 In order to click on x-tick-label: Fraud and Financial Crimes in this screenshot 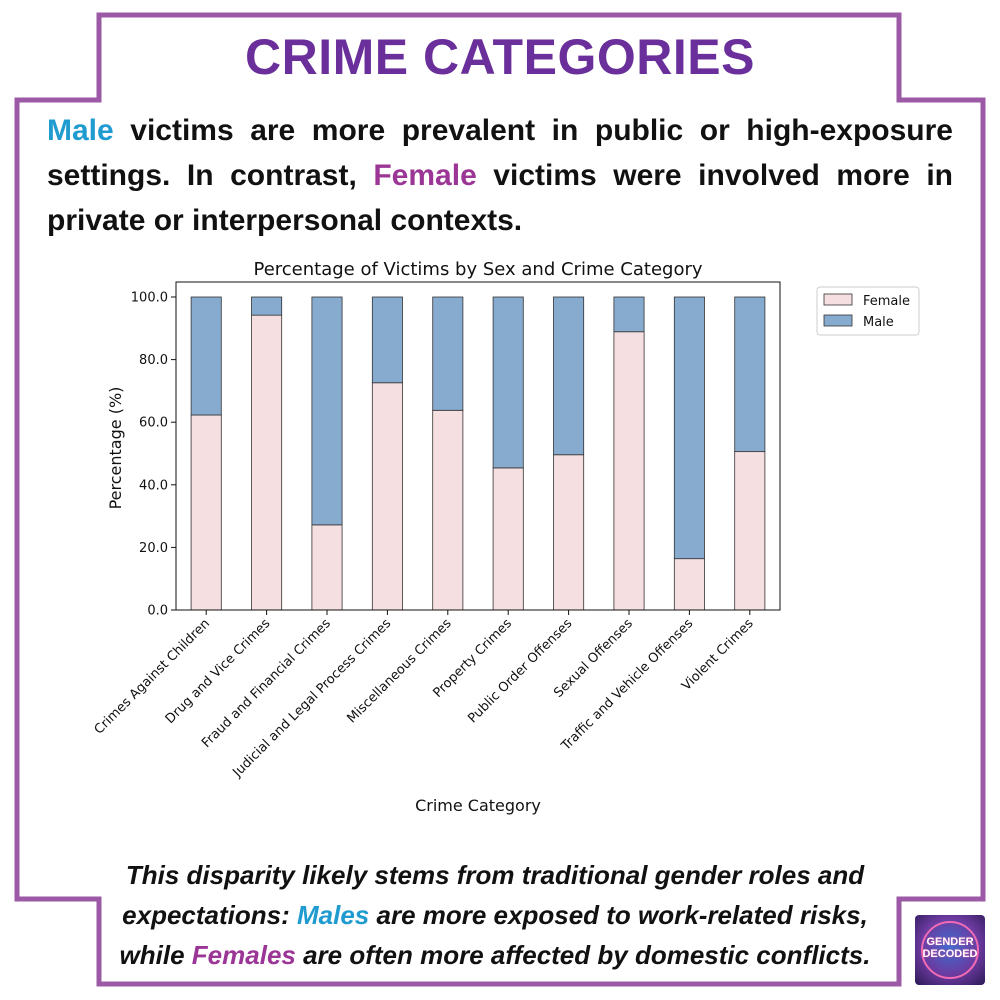, I will do `click(266, 683)`.